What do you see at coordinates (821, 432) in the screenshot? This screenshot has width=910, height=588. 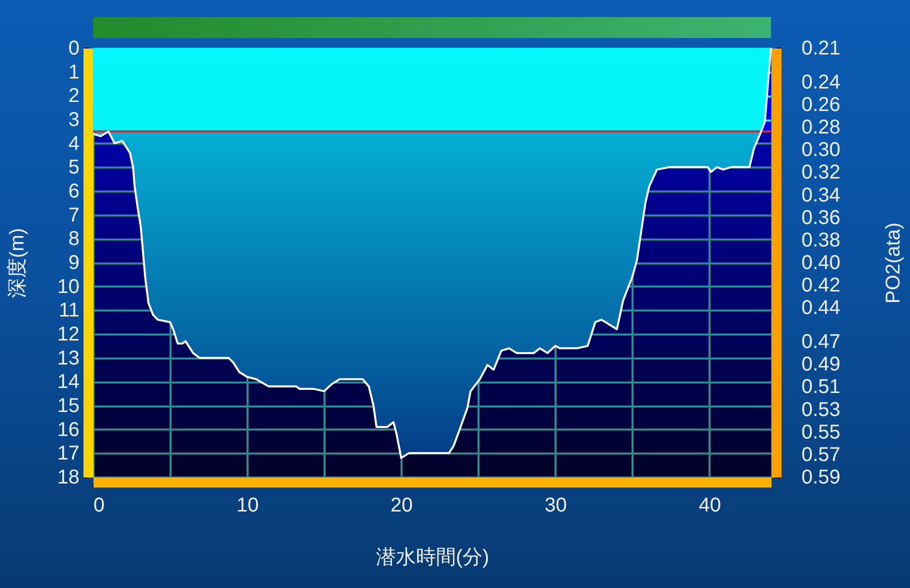 I see `y2-tick-label: 0.55` at bounding box center [821, 432].